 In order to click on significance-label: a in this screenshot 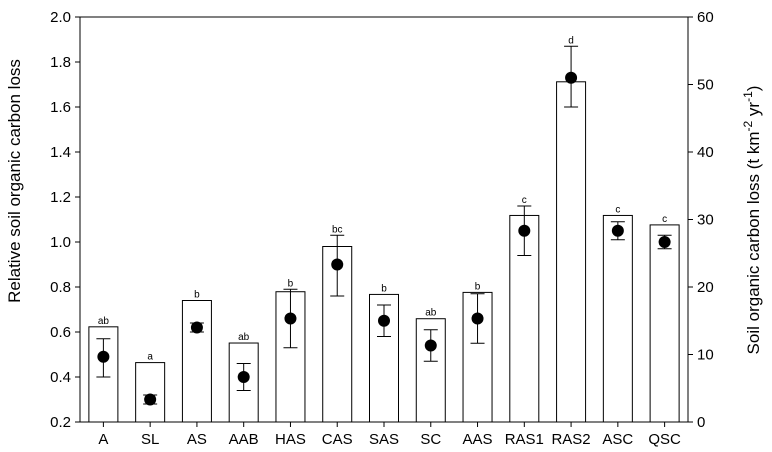, I will do `click(150, 357)`.